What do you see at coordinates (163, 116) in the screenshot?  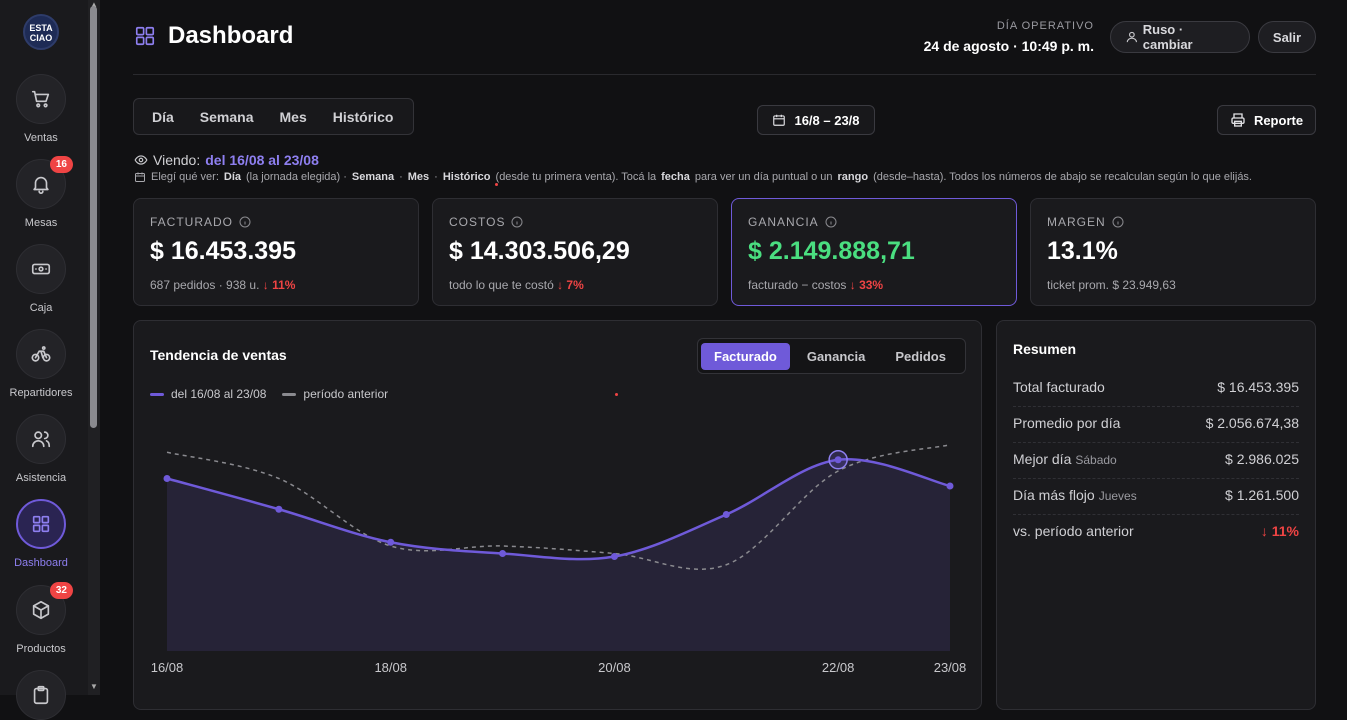 I see `tab-dia: Día` at bounding box center [163, 116].